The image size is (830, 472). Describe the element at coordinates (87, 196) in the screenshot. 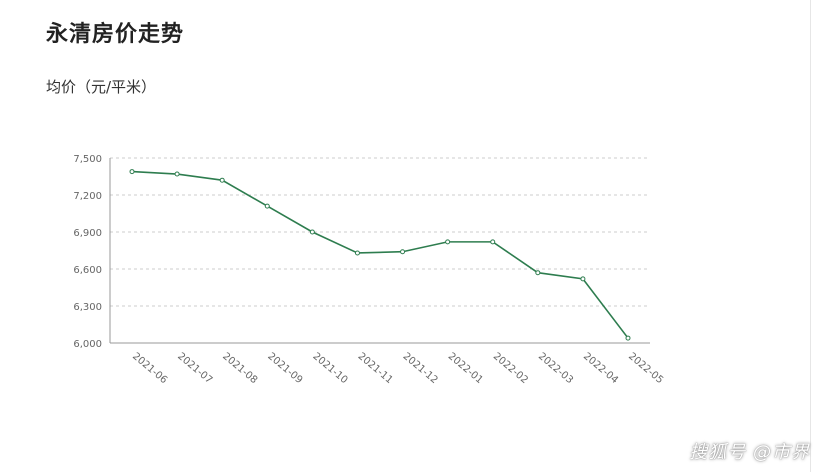

I see `y-tick-label: 7,200` at that location.